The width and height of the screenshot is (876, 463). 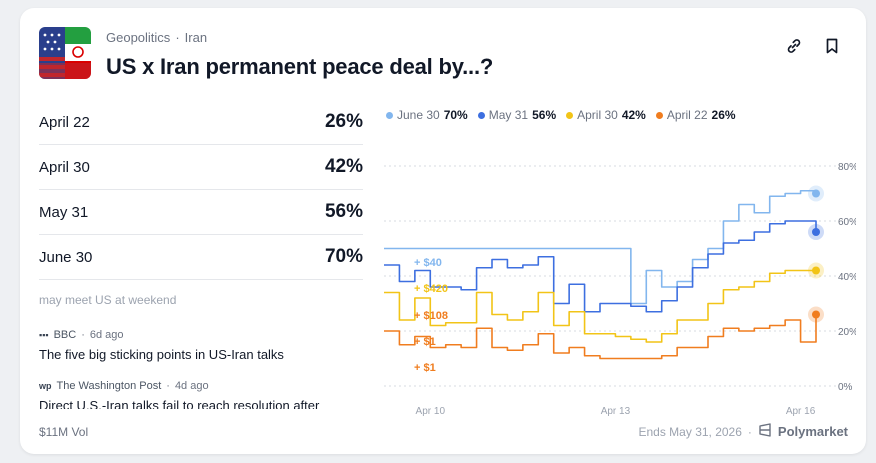 I want to click on y-tick-label: 0%, so click(x=845, y=387).